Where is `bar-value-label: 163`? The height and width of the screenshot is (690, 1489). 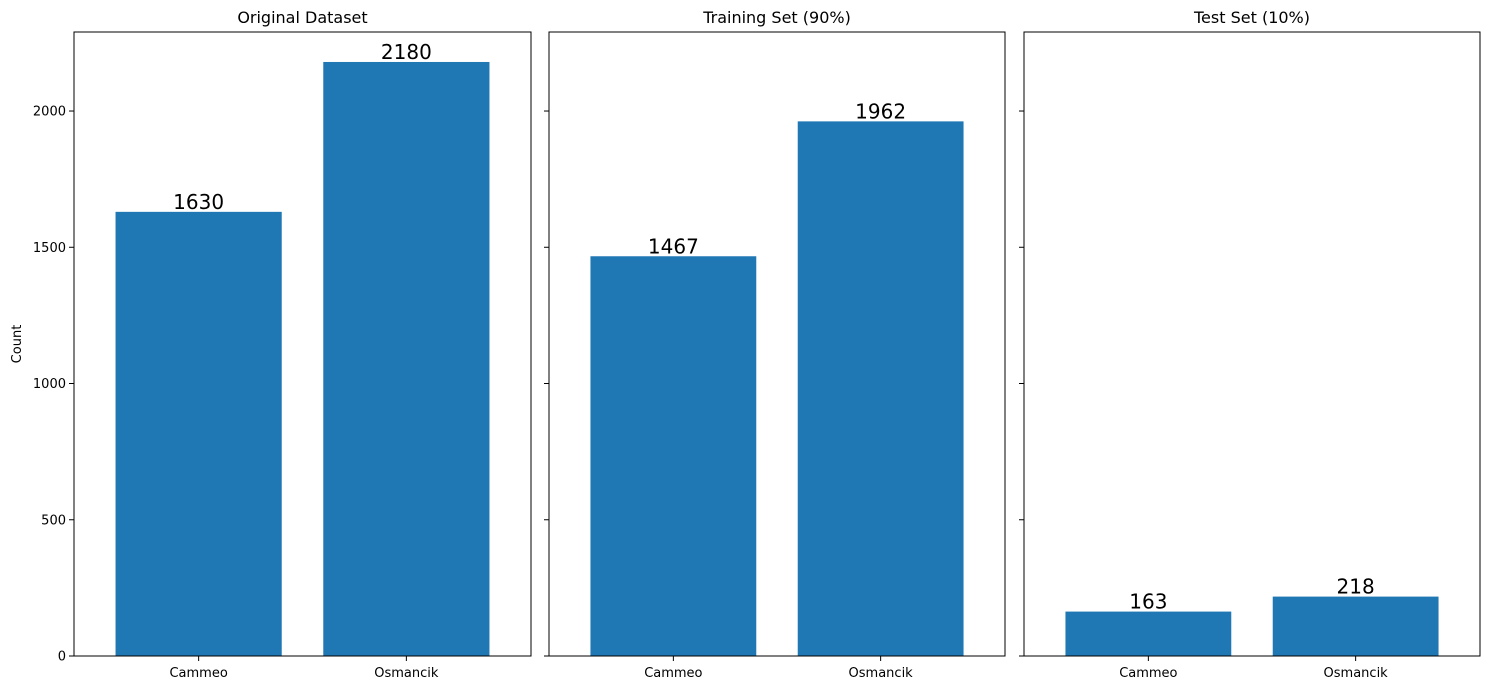 bar-value-label: 163 is located at coordinates (1148, 602).